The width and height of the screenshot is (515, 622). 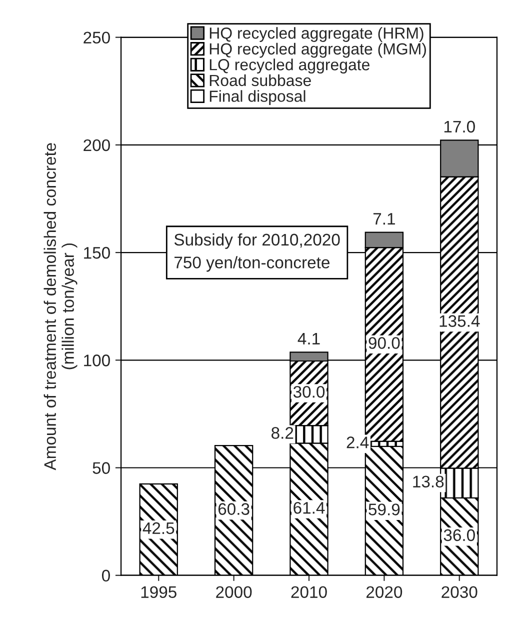 What do you see at coordinates (357, 442) in the screenshot?
I see `data-label: 2.4` at bounding box center [357, 442].